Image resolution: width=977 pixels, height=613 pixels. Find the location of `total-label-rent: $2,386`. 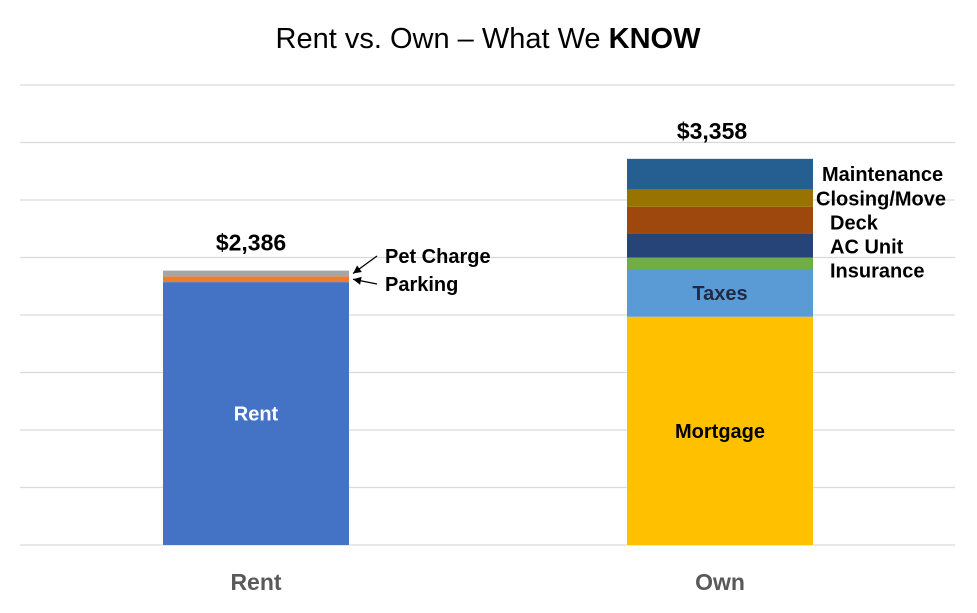

total-label-rent: $2,386 is located at coordinates (251, 243).